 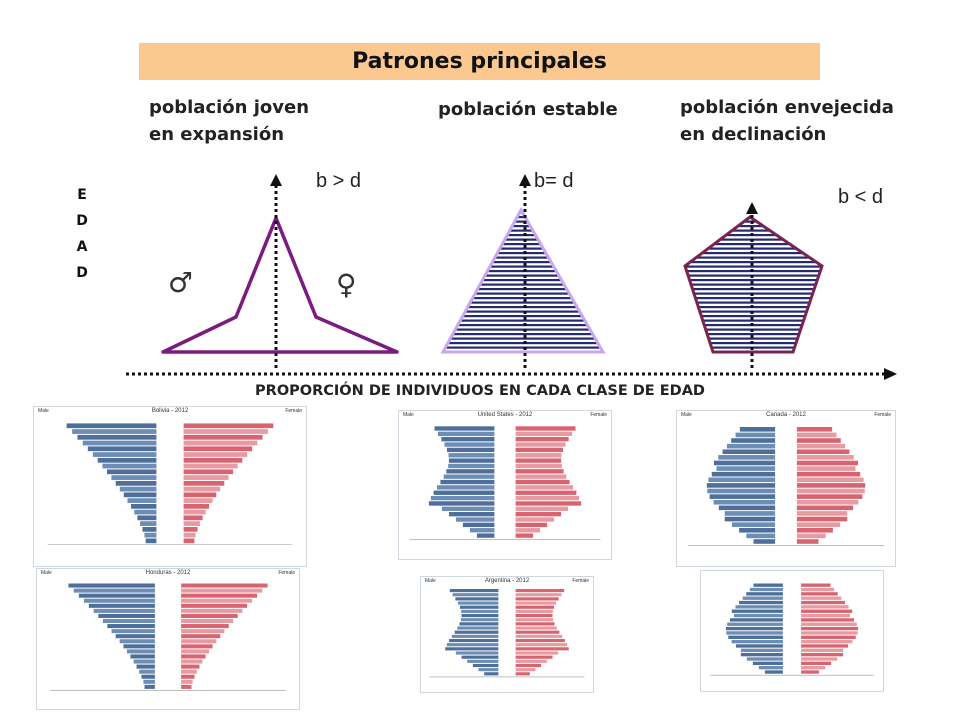 What do you see at coordinates (229, 121) in the screenshot?
I see `pattern-young-title: población joven en expansión` at bounding box center [229, 121].